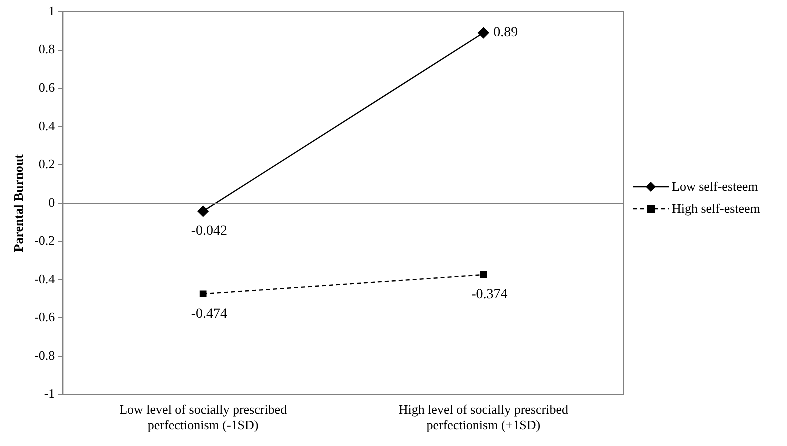  I want to click on y-tick-label: -0.2, so click(45, 240).